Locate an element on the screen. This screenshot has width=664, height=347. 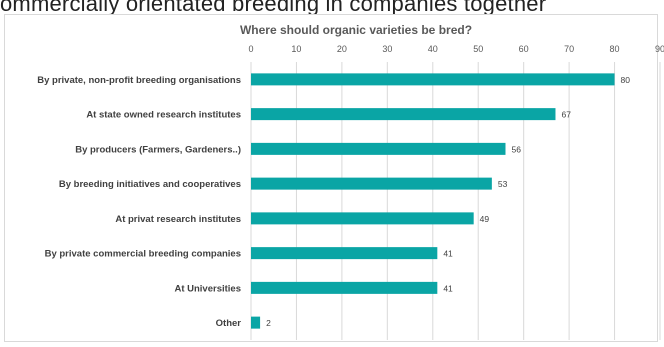
category-label: At Universities is located at coordinates (207, 288).